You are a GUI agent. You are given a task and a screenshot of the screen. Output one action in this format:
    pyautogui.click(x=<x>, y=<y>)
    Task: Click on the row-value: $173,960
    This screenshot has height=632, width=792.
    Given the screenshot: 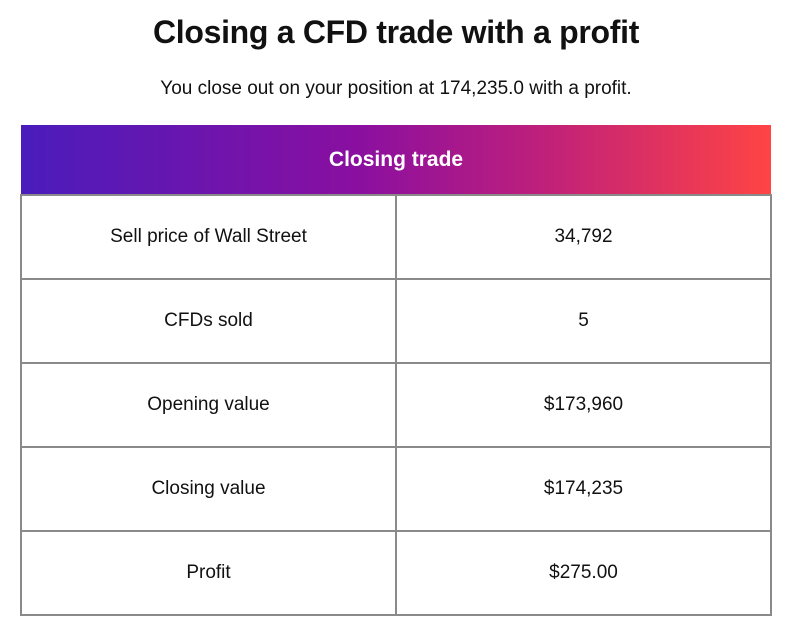 What is the action you would take?
    pyautogui.click(x=583, y=405)
    